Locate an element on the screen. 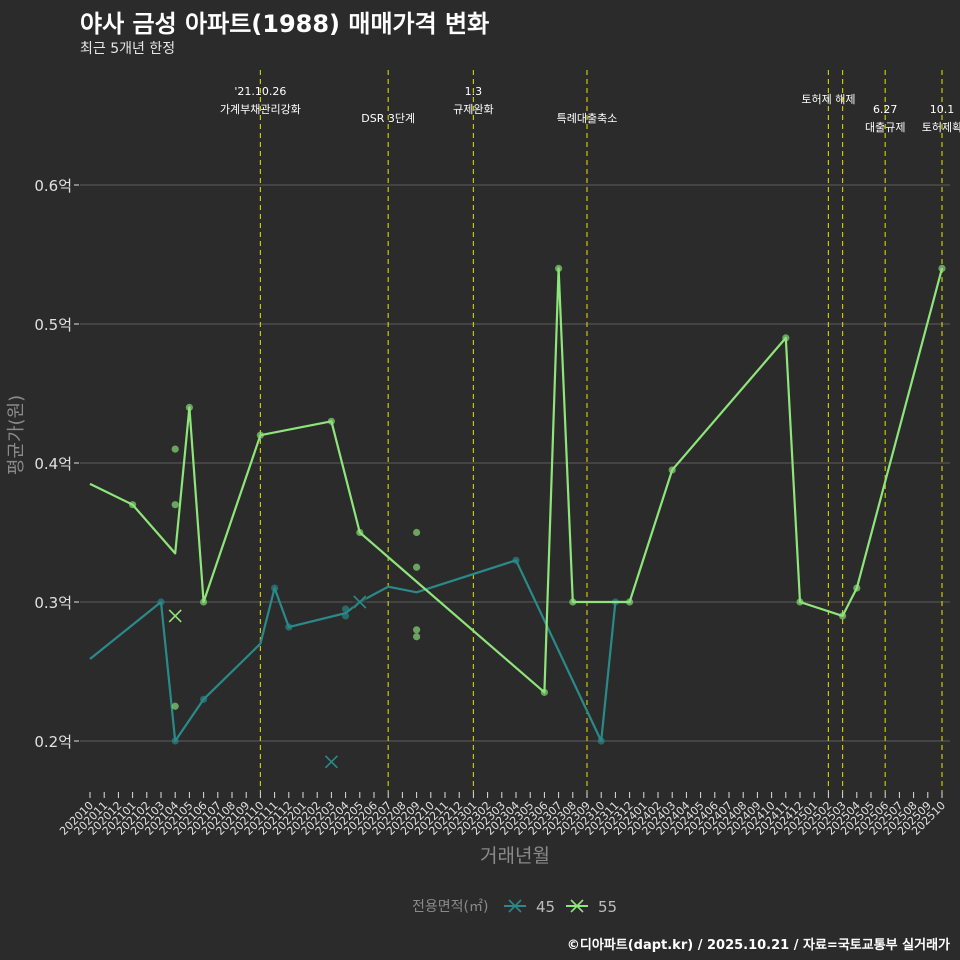 Image resolution: width=960 pixels, height=960 pixels. legend-label-55: 55 is located at coordinates (607, 907).